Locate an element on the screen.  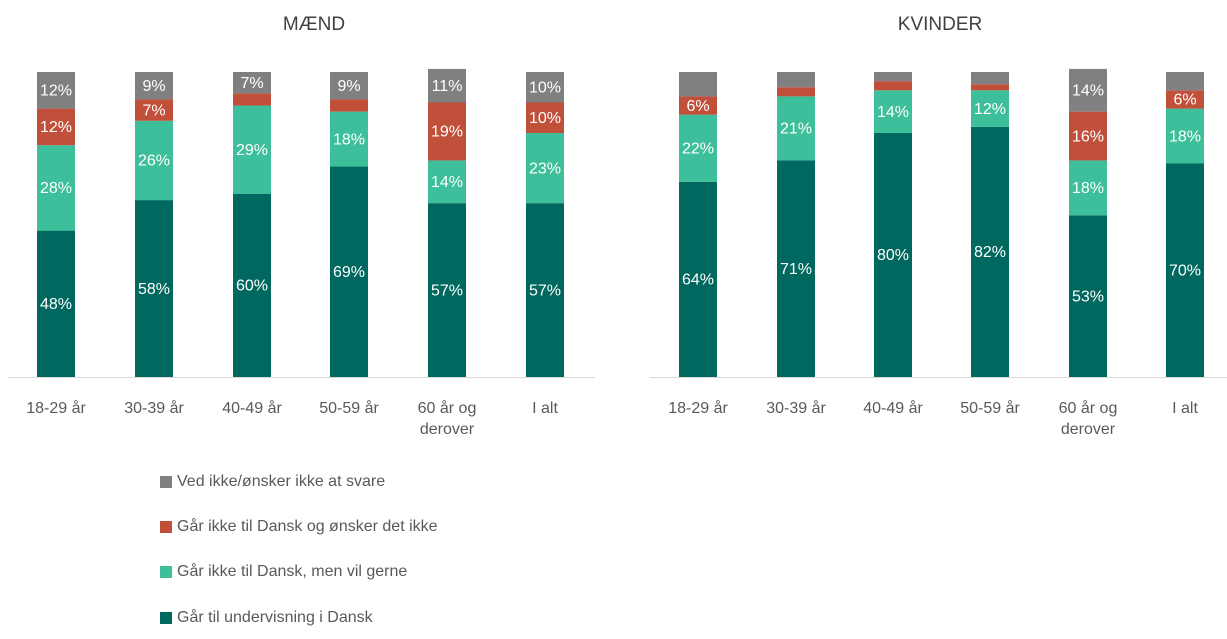
data-label: 60% is located at coordinates (252, 286).